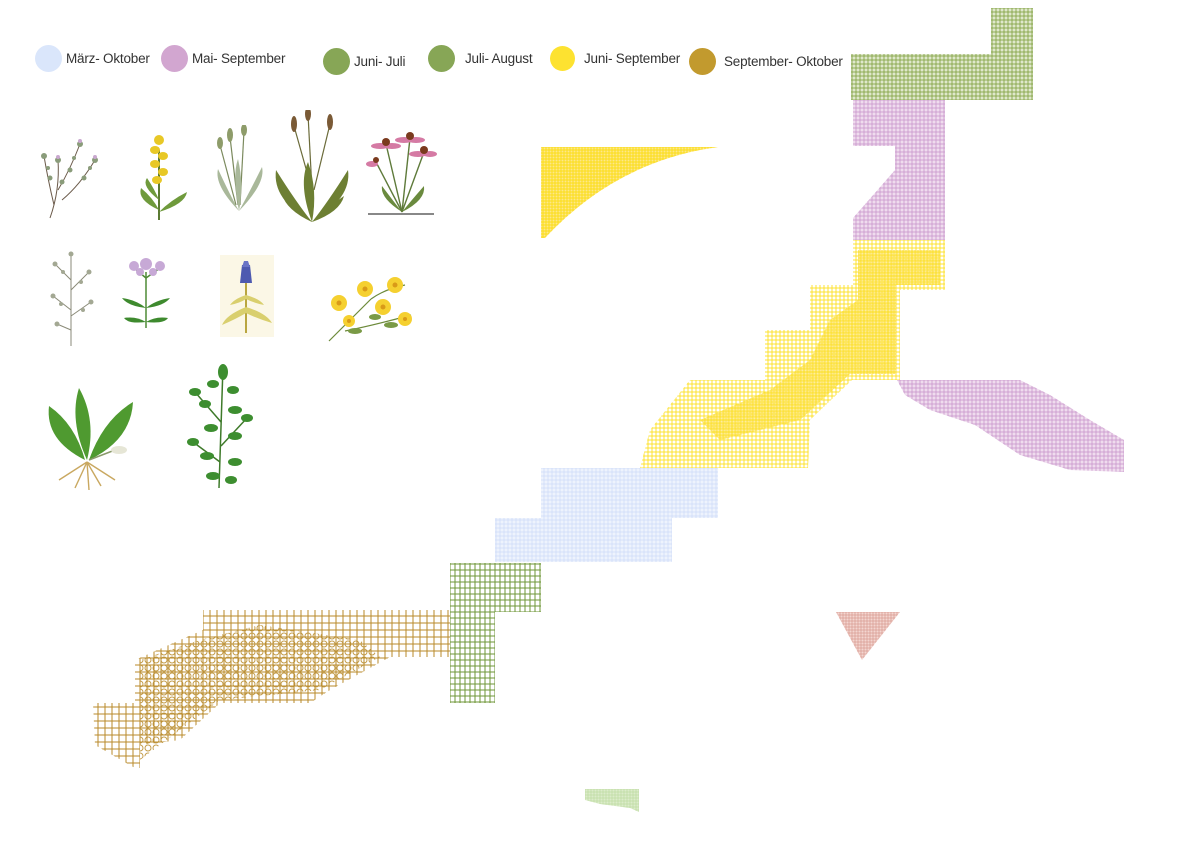 This screenshot has height=843, width=1192. Describe the element at coordinates (108, 58) in the screenshot. I see `legend-label: März- Oktober` at that location.